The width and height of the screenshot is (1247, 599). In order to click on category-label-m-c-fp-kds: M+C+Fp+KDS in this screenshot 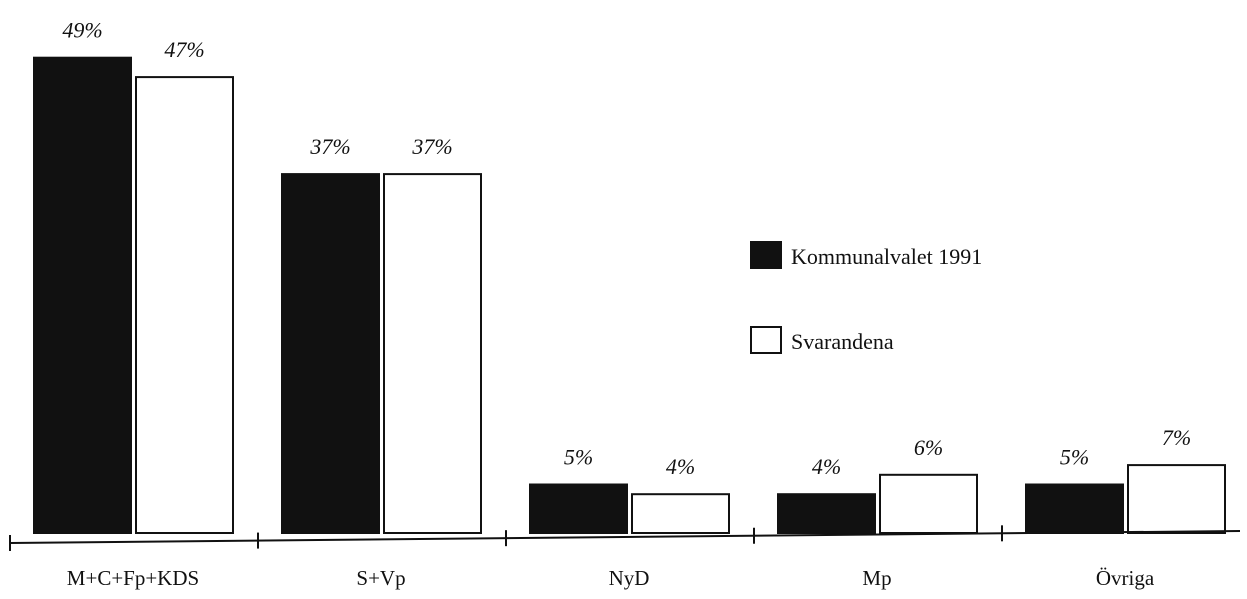, I will do `click(133, 578)`.